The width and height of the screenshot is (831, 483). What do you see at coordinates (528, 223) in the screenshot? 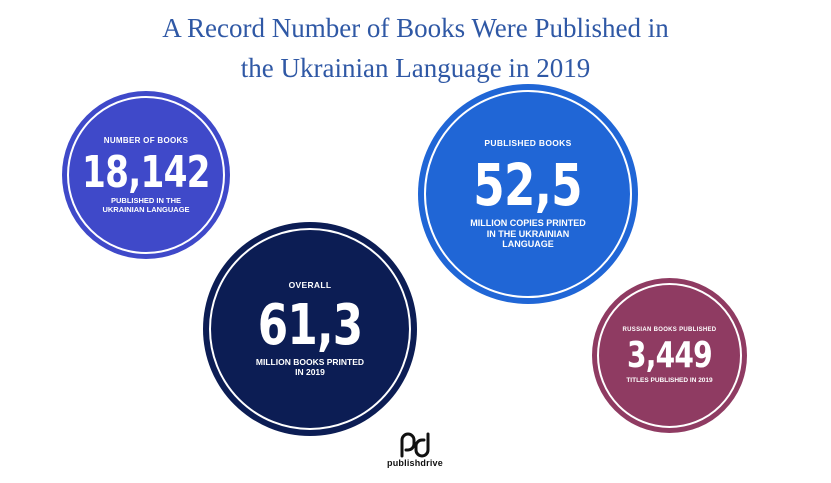
I see `stat-caption-line-1: MILLION COPIES PRINTED` at bounding box center [528, 223].